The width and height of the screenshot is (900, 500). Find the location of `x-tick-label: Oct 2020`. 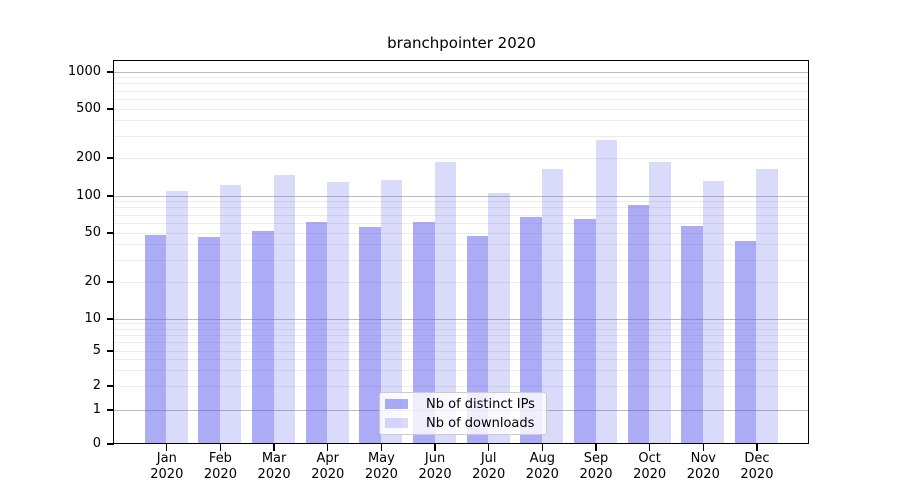

x-tick-label: Oct 2020 is located at coordinates (650, 466).